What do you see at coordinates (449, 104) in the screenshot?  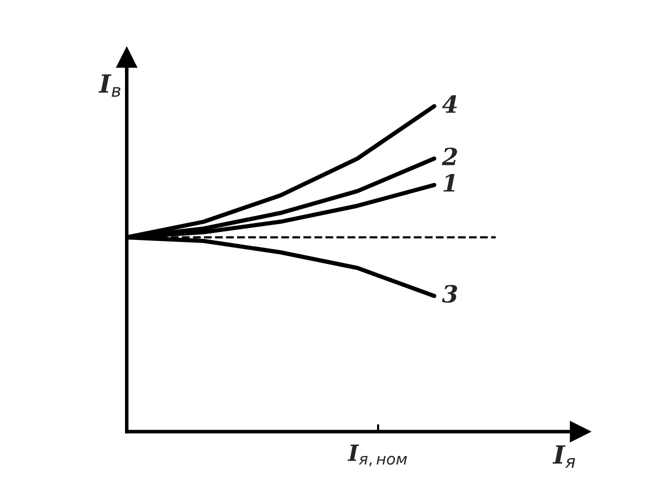 I see `series-label: 4` at bounding box center [449, 104].